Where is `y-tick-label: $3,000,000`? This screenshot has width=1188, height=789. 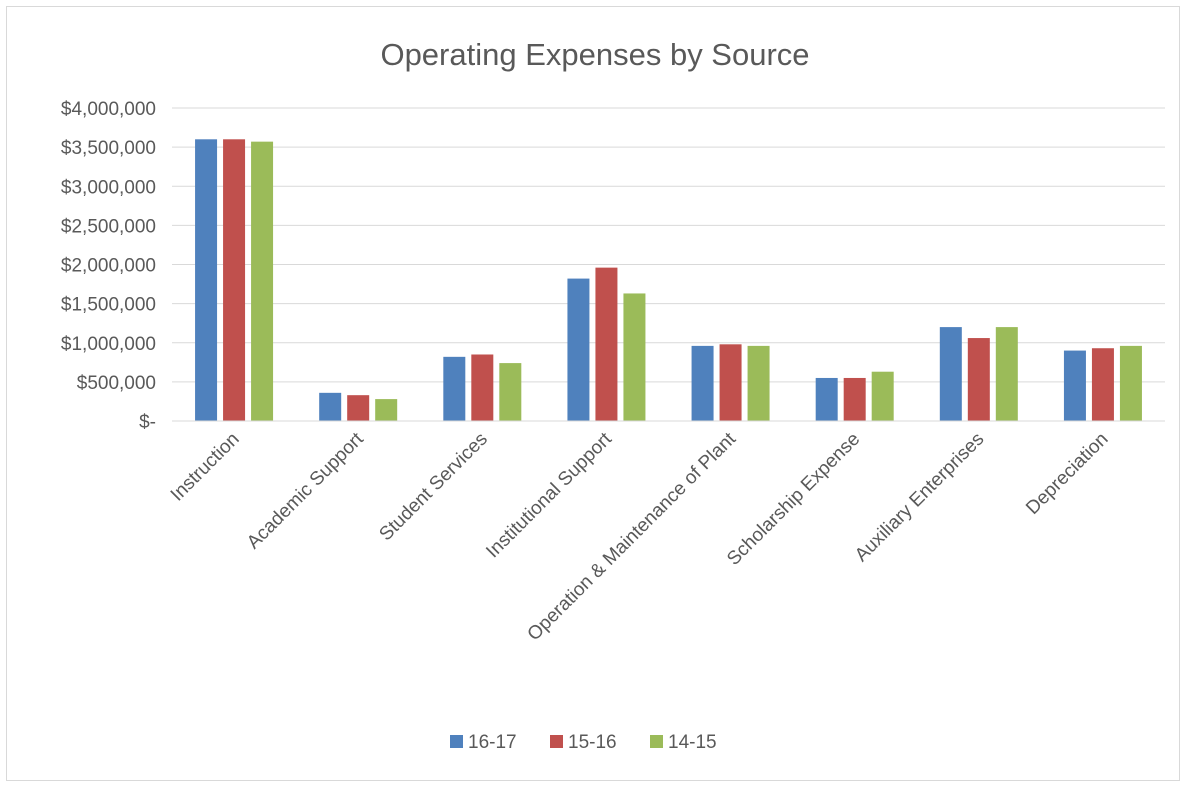
y-tick-label: $3,000,000 is located at coordinates (108, 187).